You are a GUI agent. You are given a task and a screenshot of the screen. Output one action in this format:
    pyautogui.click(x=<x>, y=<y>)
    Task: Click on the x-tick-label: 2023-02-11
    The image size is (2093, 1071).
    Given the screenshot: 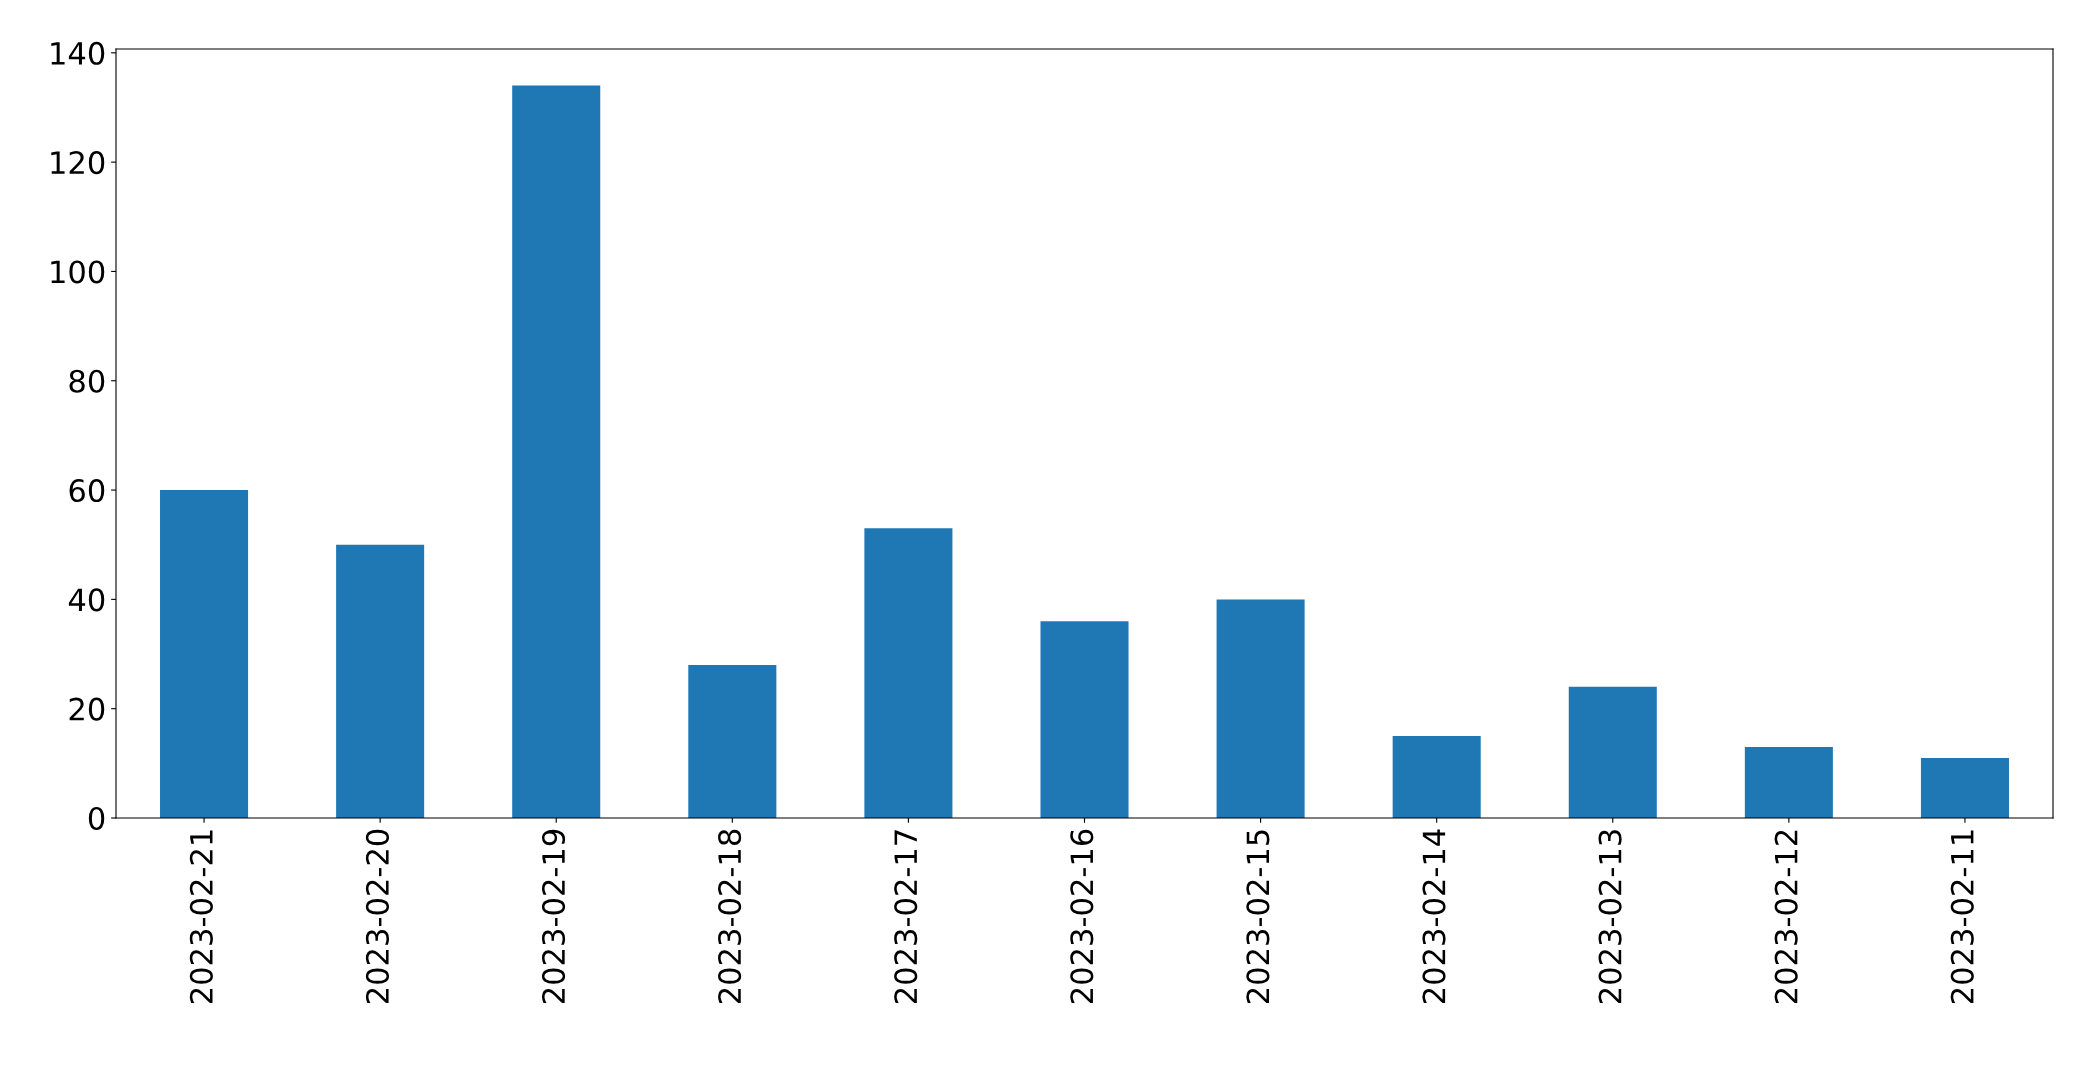 What is the action you would take?
    pyautogui.click(x=1962, y=917)
    